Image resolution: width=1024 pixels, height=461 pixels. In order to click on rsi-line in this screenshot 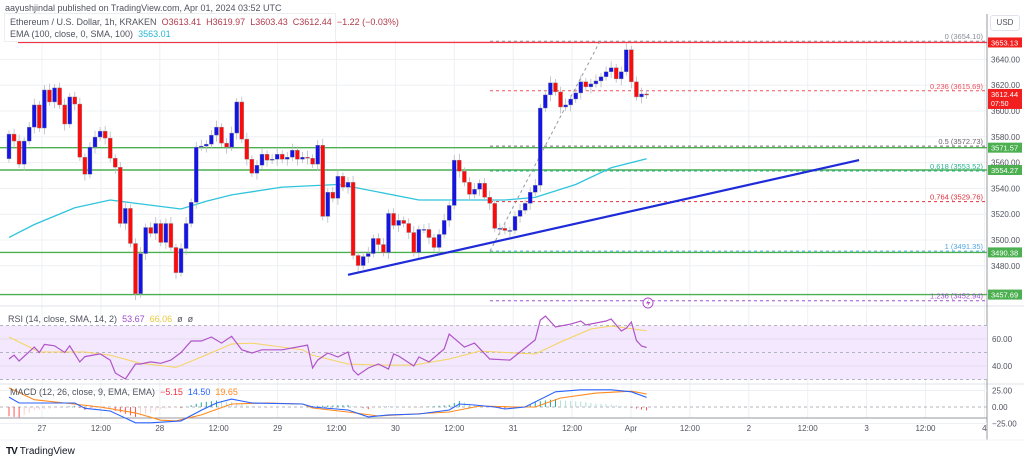, I will do `click(327, 347)`.